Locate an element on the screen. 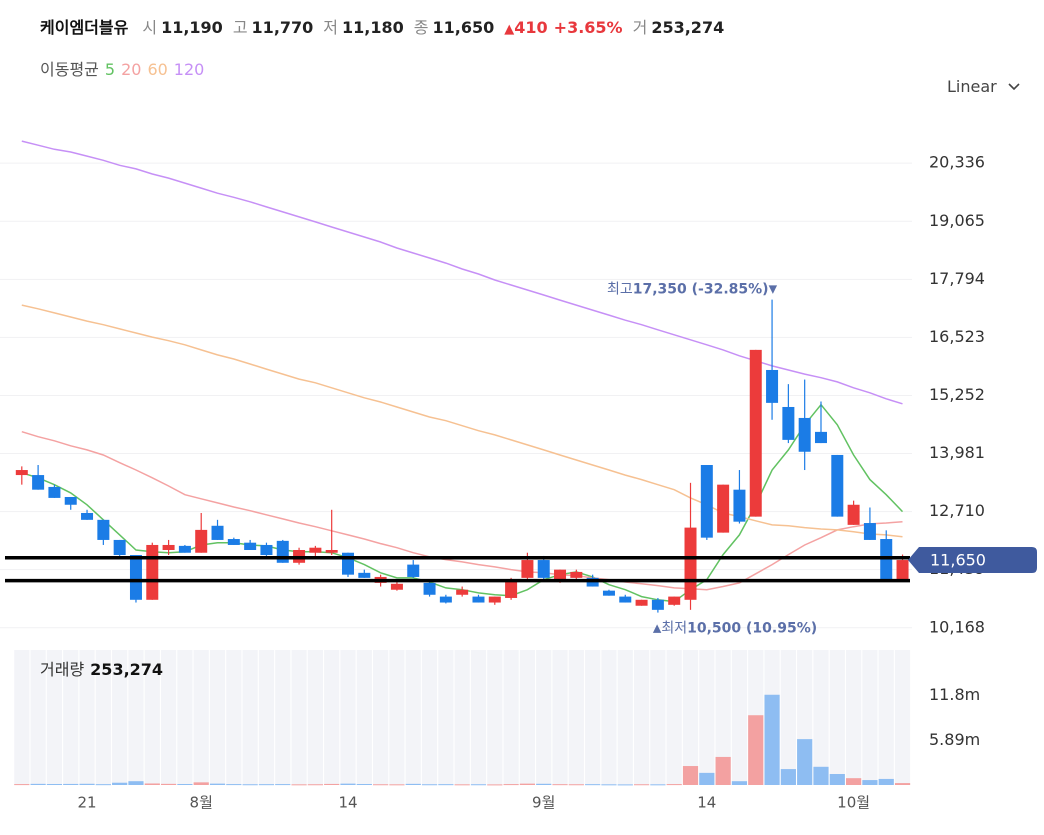  change-arrow: ▲ is located at coordinates (509, 29).